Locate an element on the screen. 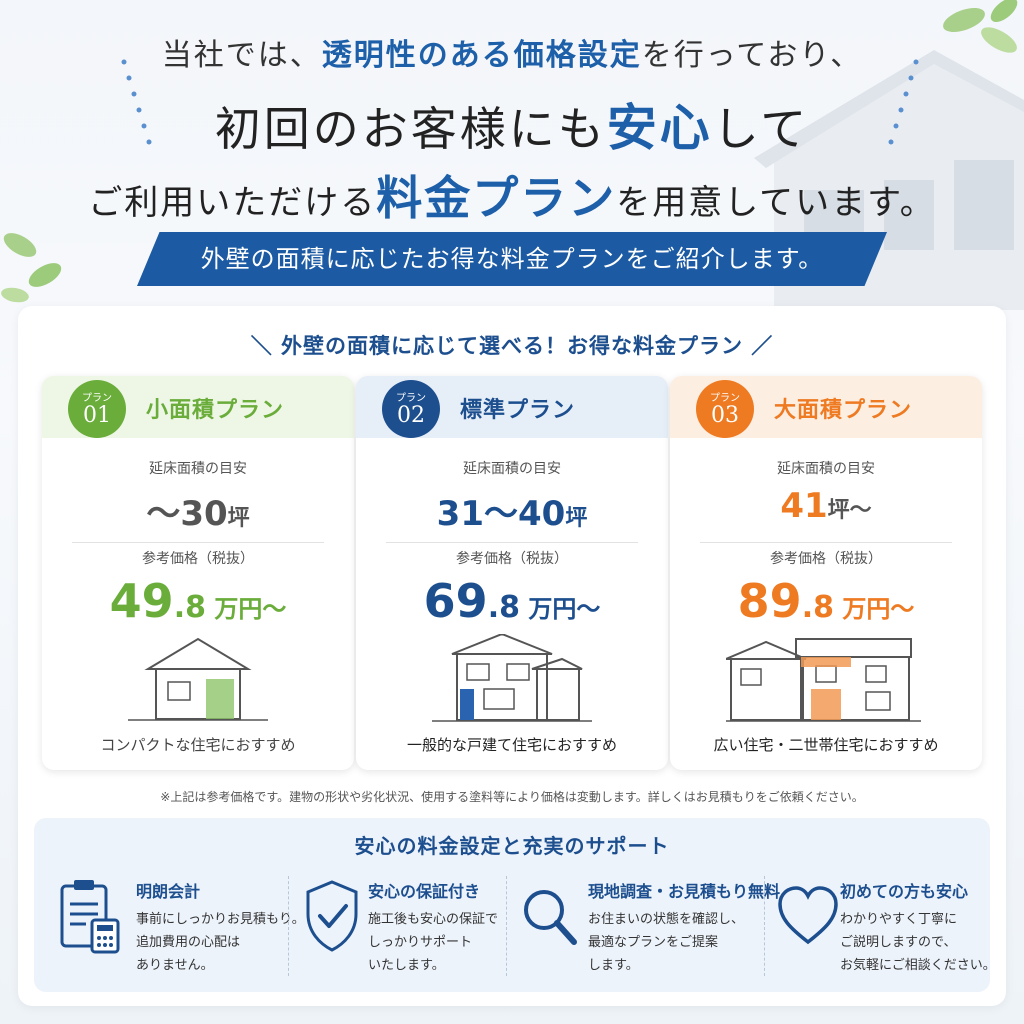 This screenshot has height=1024, width=1024. hero-line-2-highlight: 安心 is located at coordinates (659, 127).